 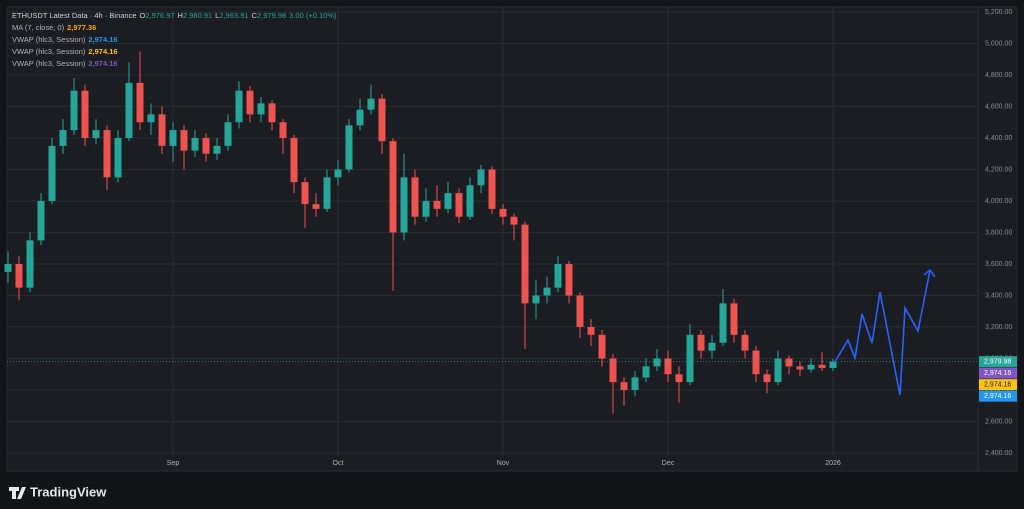 What do you see at coordinates (998, 295) in the screenshot?
I see `y-tick-label: 3,400.00` at bounding box center [998, 295].